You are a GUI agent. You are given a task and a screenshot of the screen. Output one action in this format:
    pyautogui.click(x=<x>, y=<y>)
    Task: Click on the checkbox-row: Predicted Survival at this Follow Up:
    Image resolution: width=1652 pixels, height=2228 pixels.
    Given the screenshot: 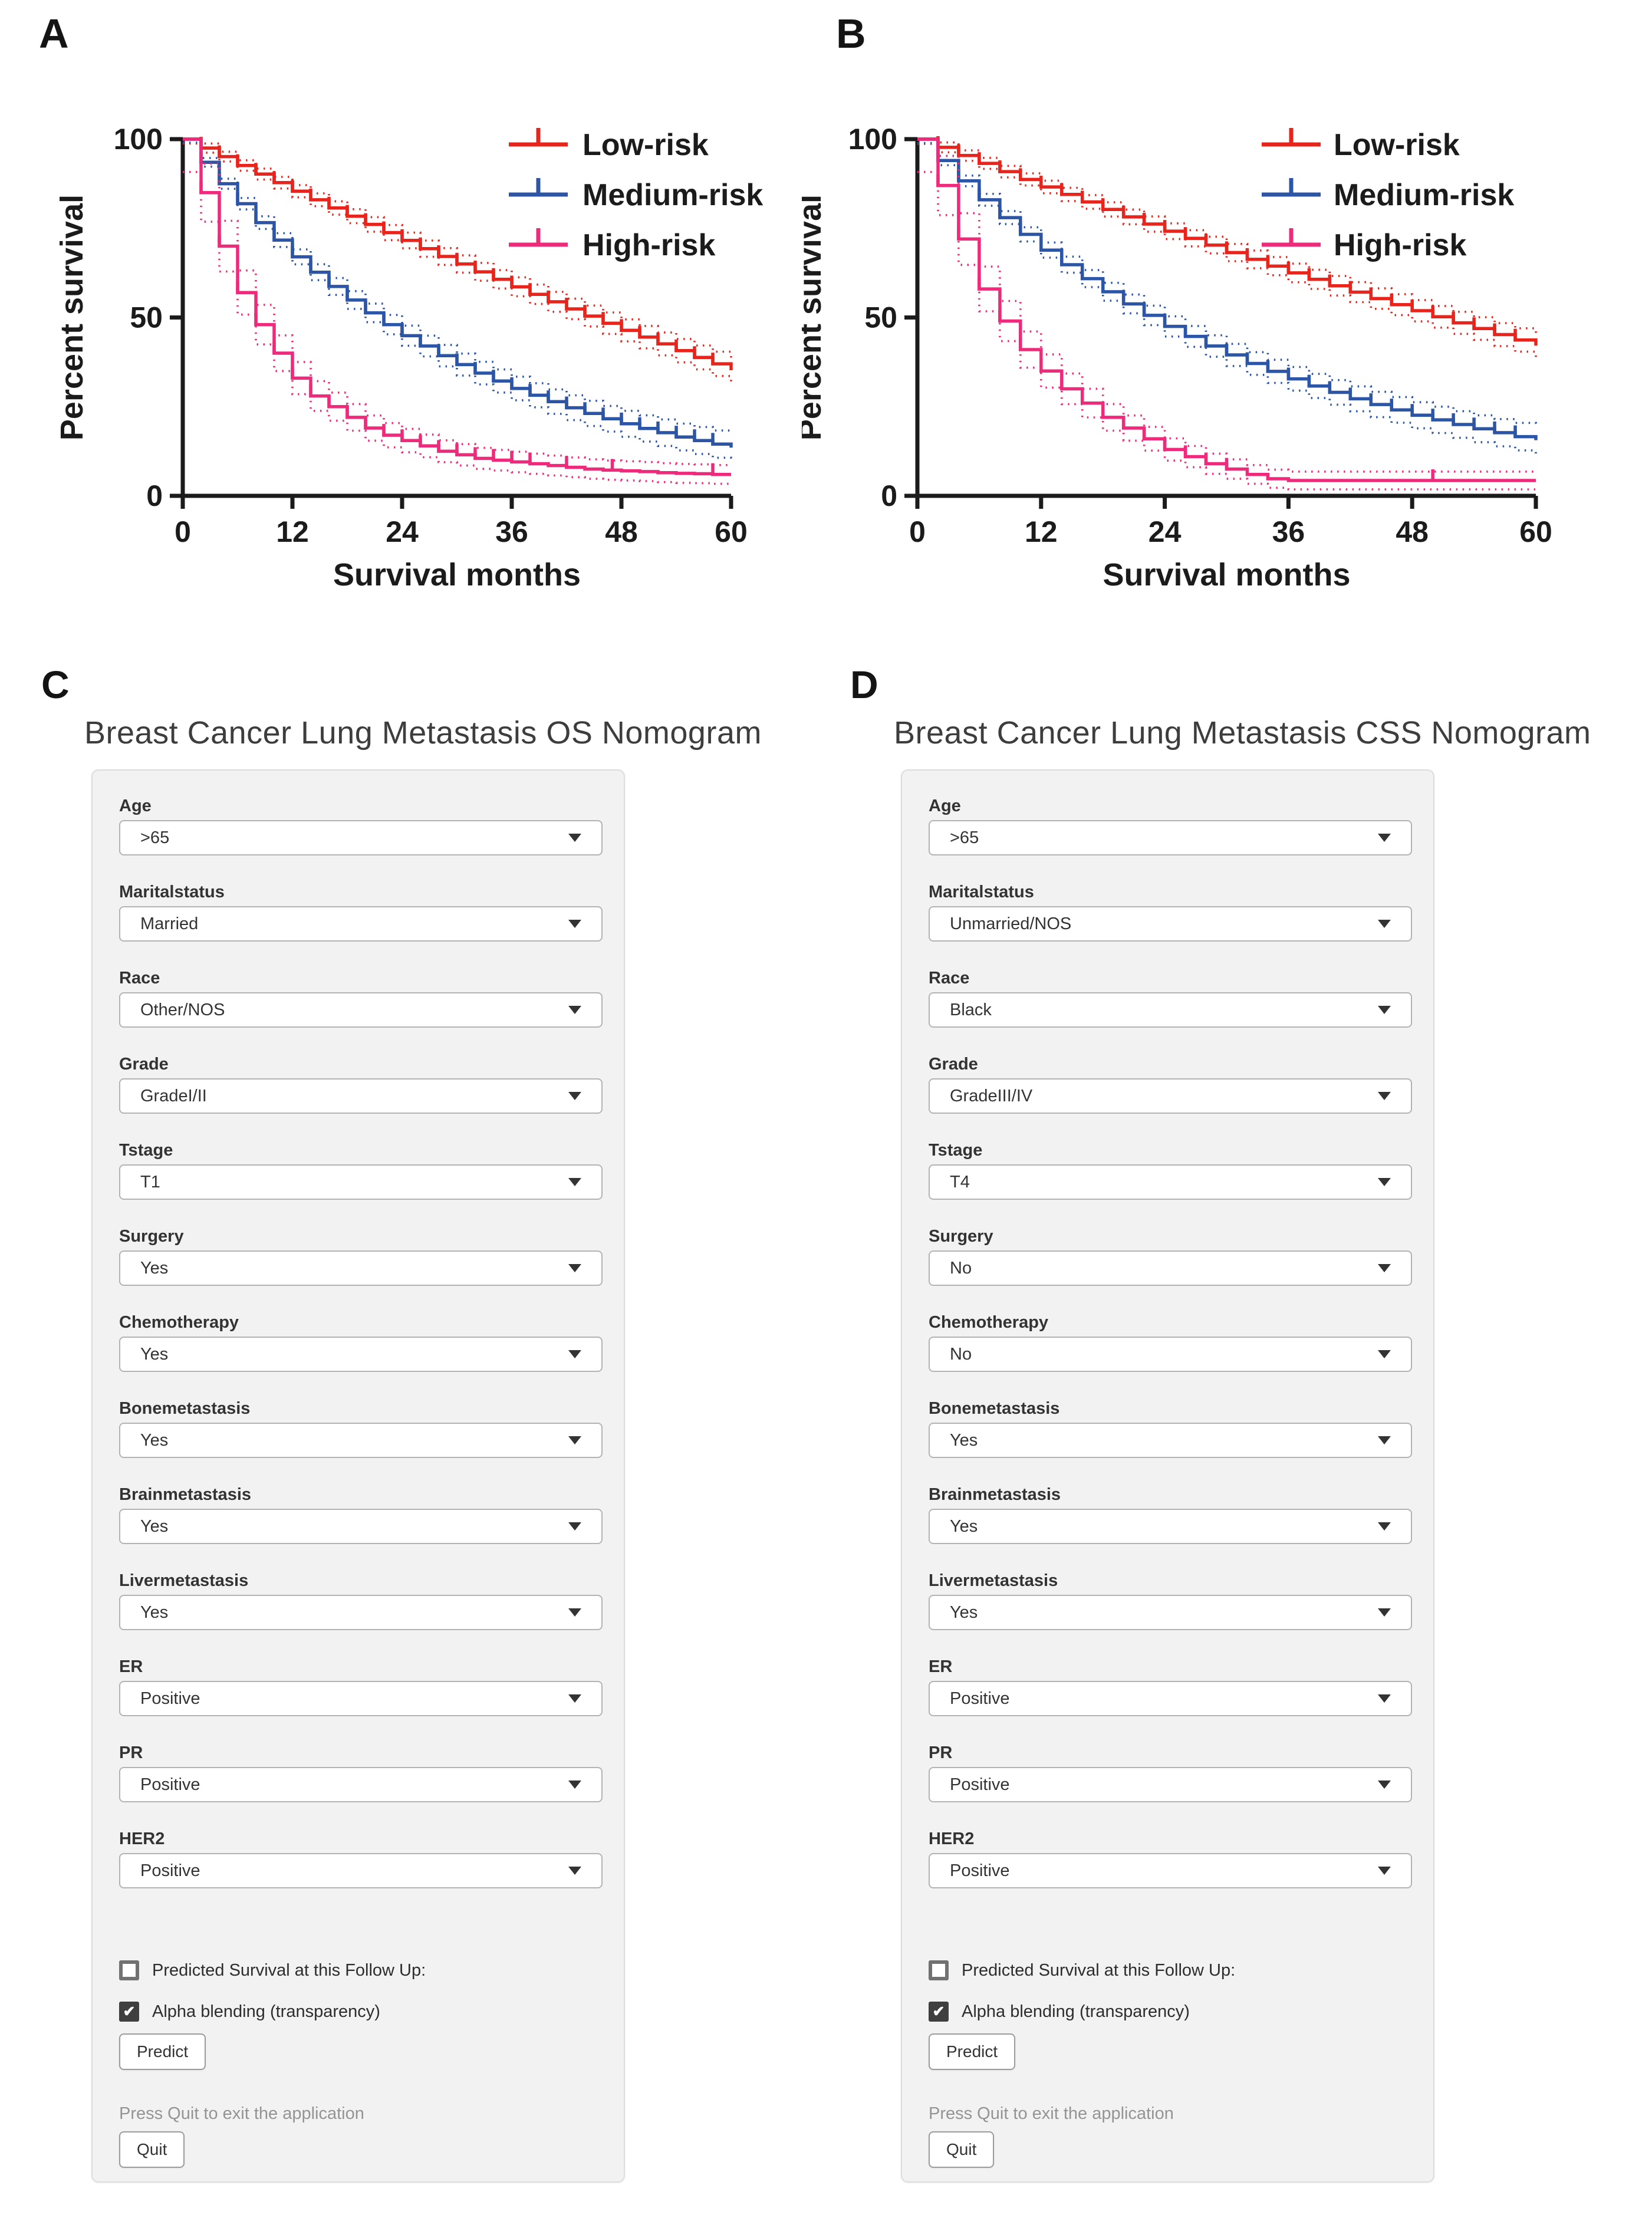 What is the action you would take?
    pyautogui.click(x=273, y=1970)
    